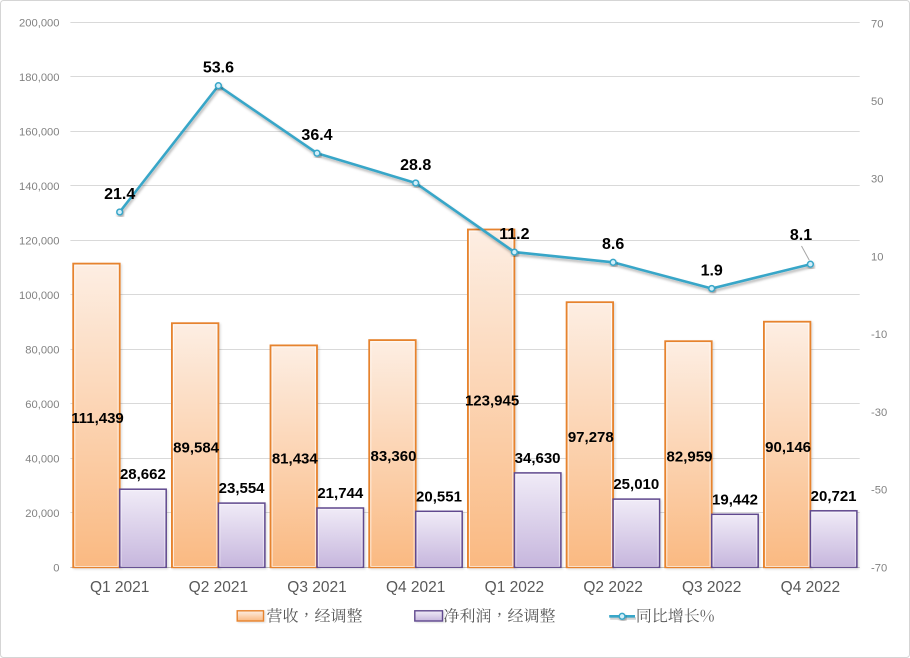 The image size is (910, 658). Describe the element at coordinates (879, 568) in the screenshot. I see `svg-text: -70` at that location.